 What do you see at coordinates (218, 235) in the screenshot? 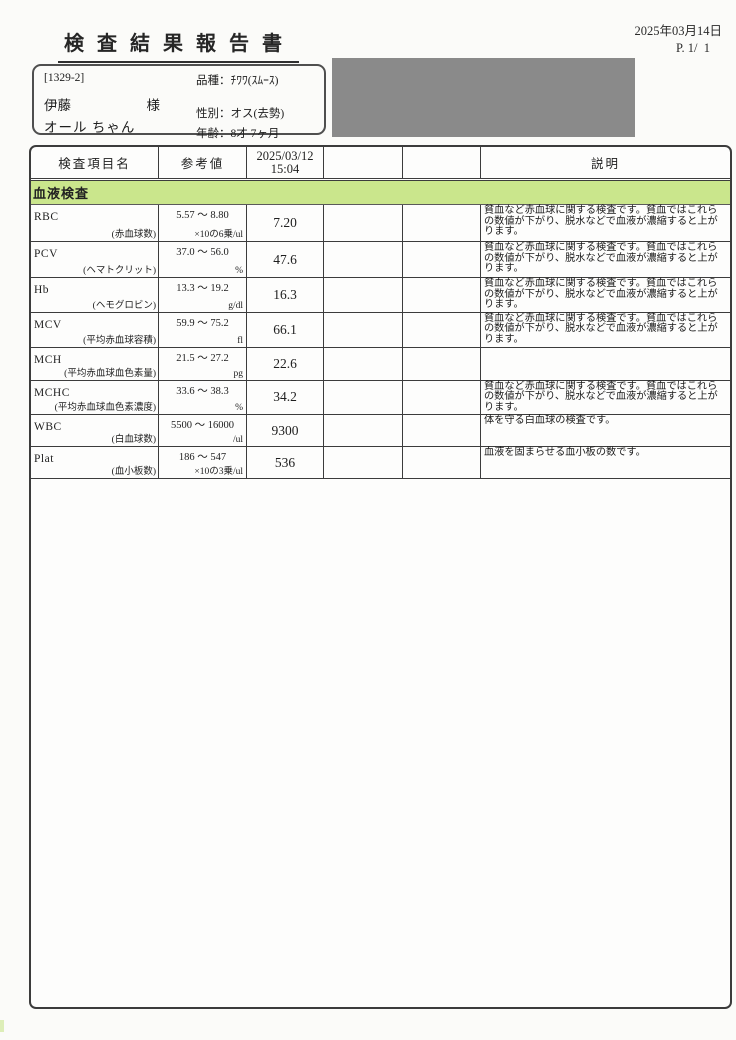
I see `reference-unit: ×10の6乗/ul` at bounding box center [218, 235].